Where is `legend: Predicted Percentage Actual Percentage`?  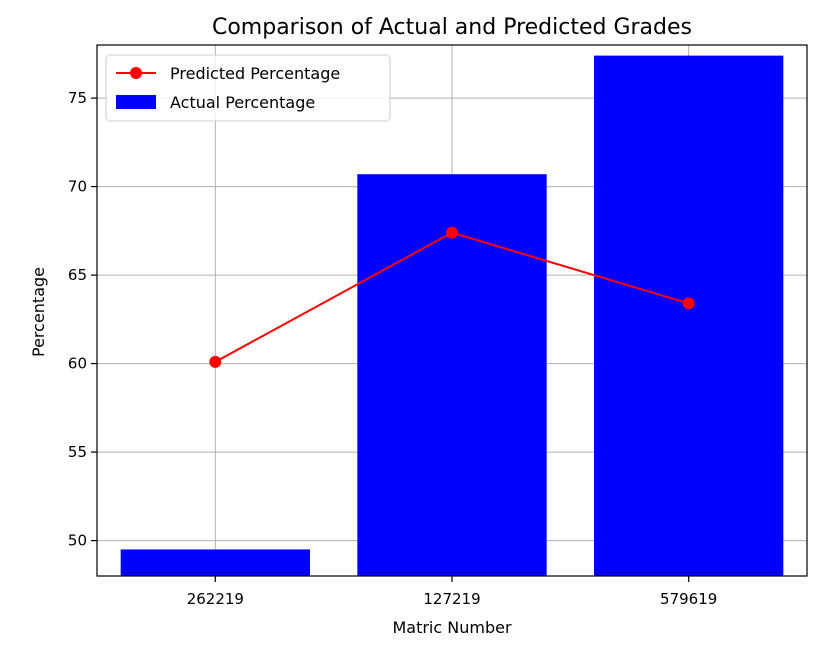 legend: Predicted Percentage Actual Percentage is located at coordinates (248, 88).